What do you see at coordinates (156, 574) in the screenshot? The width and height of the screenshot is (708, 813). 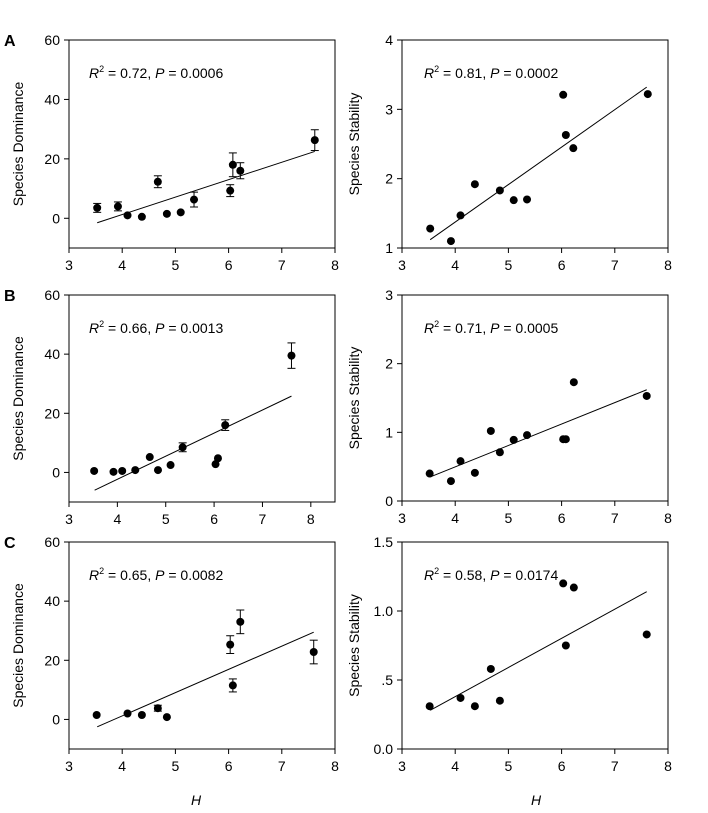 I see `stats-annotation: R2 = 0.65, P = 0.0082` at bounding box center [156, 574].